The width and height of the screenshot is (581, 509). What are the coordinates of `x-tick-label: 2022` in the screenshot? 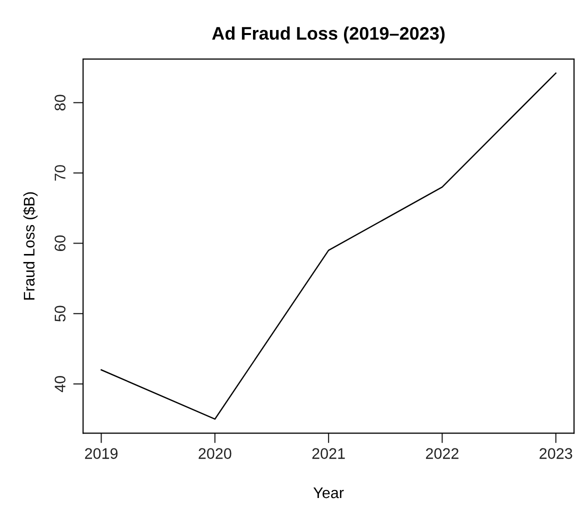 It's located at (442, 453).